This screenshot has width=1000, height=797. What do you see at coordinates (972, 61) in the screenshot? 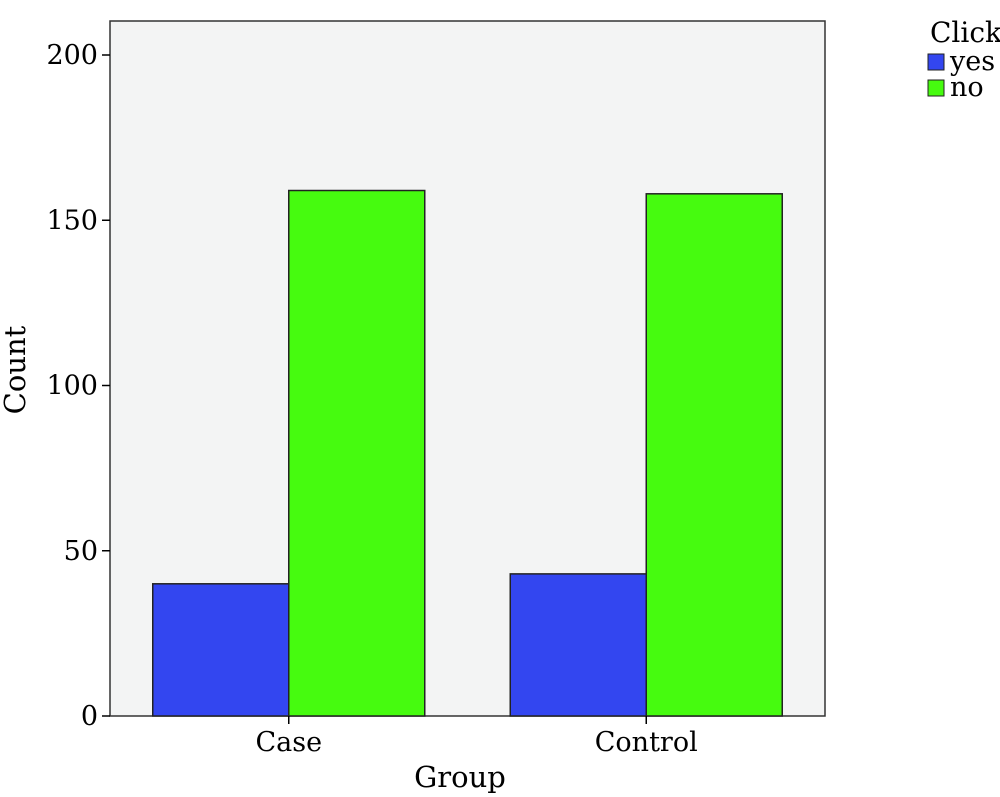
I see `legend-label-yes: yes` at bounding box center [972, 61].